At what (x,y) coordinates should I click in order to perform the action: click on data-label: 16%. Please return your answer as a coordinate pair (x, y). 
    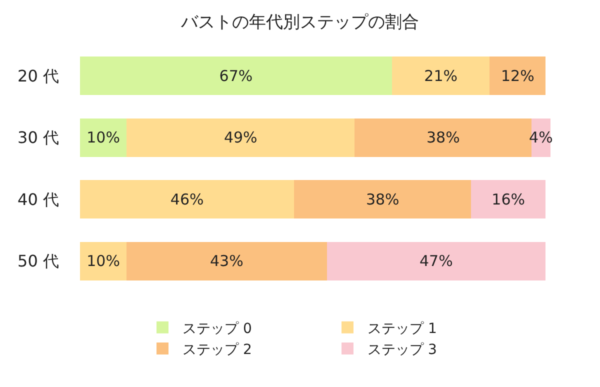
    Looking at the image, I should click on (509, 199).